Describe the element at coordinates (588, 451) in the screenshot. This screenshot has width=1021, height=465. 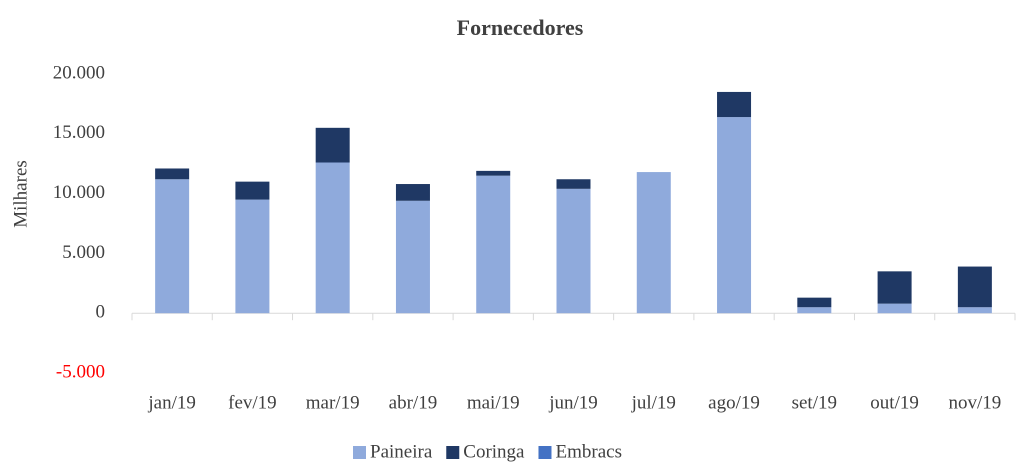
I see `legend-label: Embracs` at that location.